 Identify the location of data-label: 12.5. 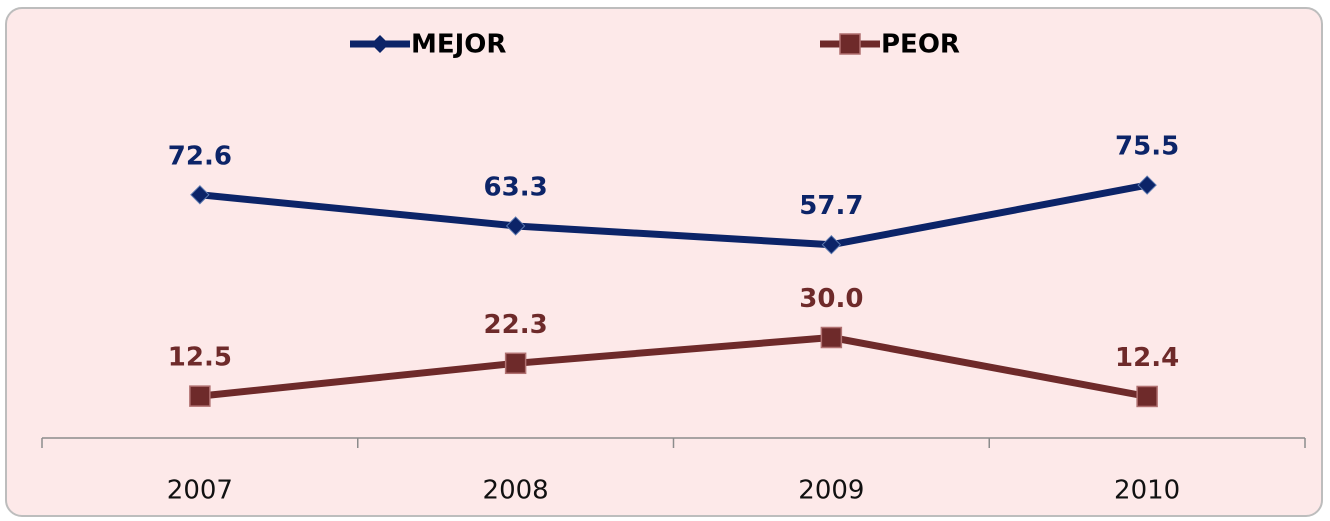
(200, 358).